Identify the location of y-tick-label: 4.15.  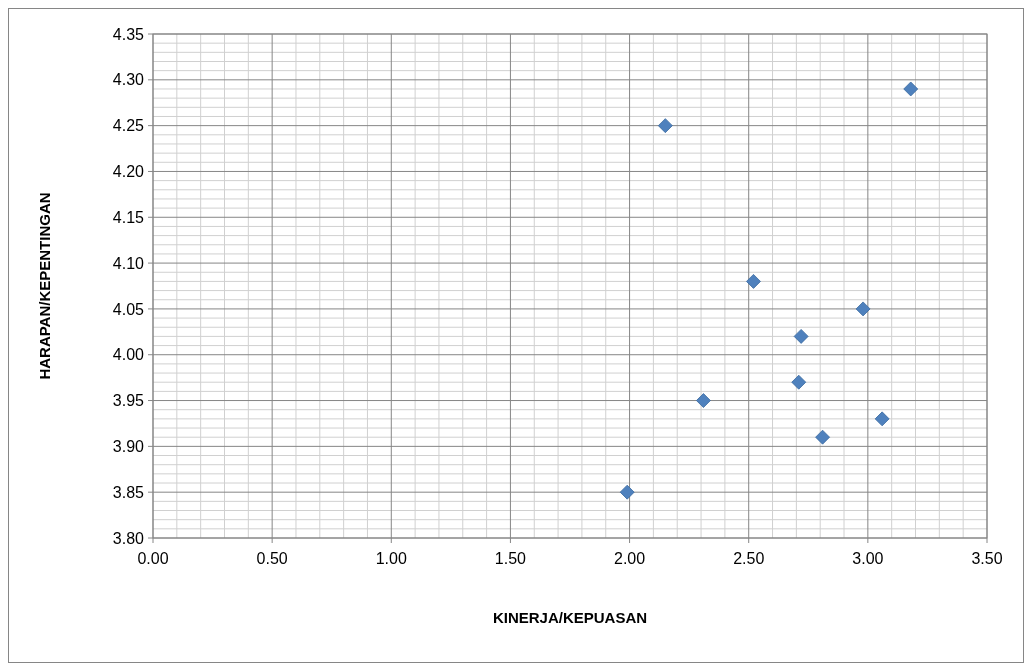
(128, 217).